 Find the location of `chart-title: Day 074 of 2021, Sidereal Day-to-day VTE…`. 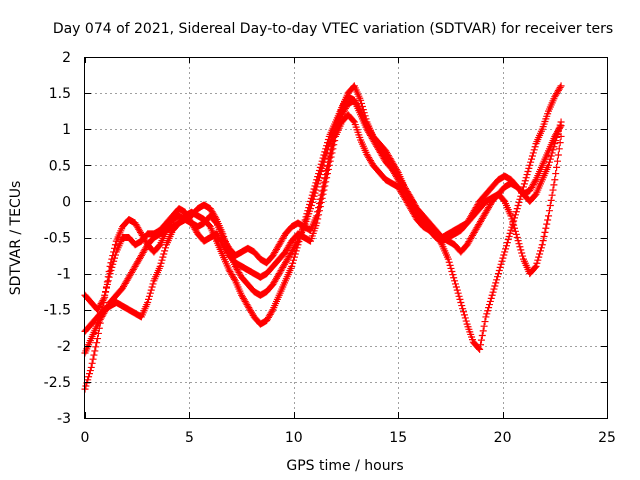

chart-title: Day 074 of 2021, Sidereal Day-to-day VTE… is located at coordinates (333, 29).